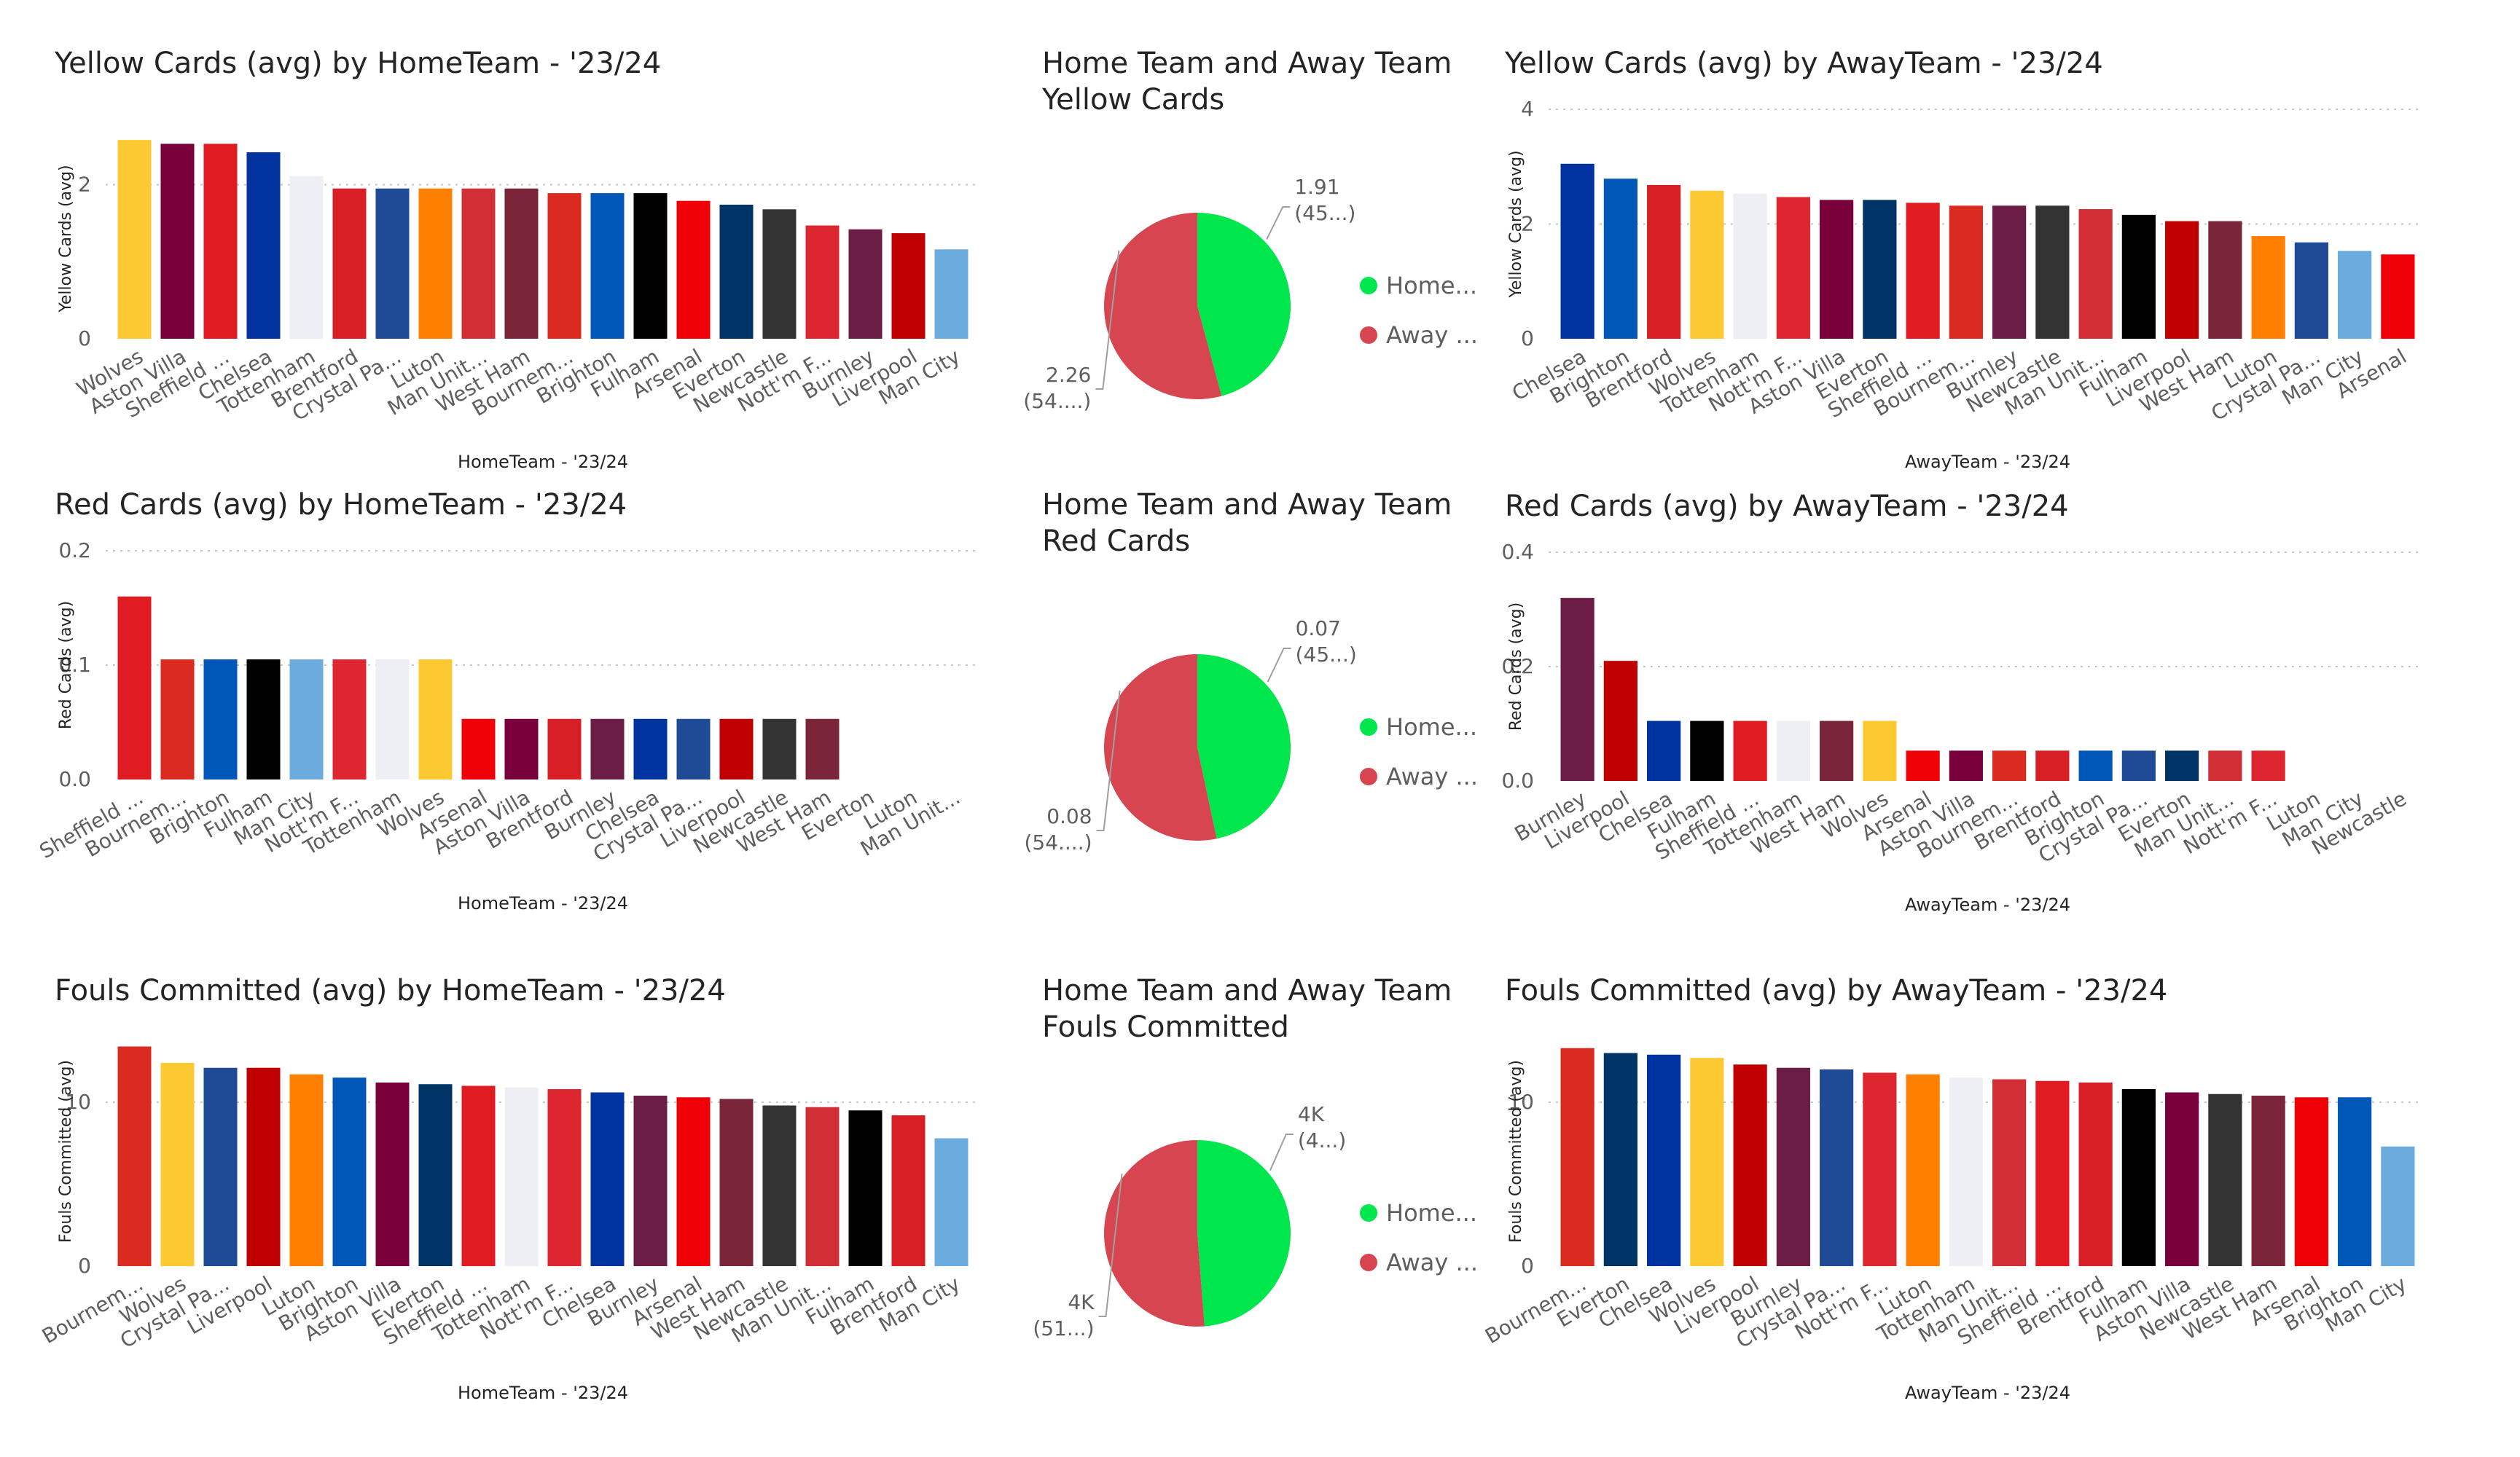  Describe the element at coordinates (1154, 1233) in the screenshot. I see `pie-slice-away` at that location.